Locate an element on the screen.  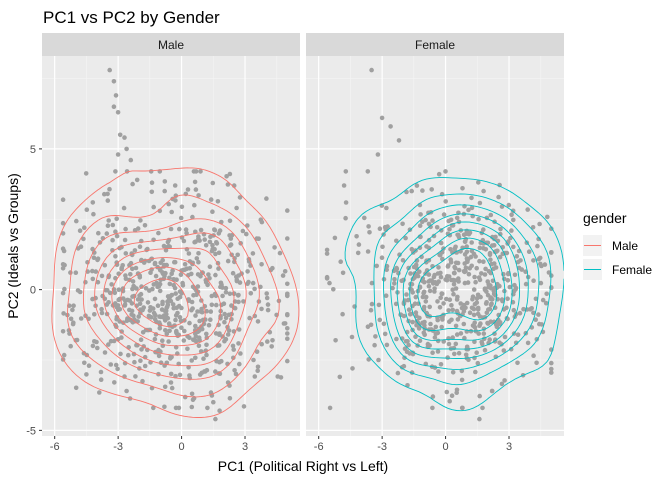
x-tick-label: 0 is located at coordinates (446, 447).